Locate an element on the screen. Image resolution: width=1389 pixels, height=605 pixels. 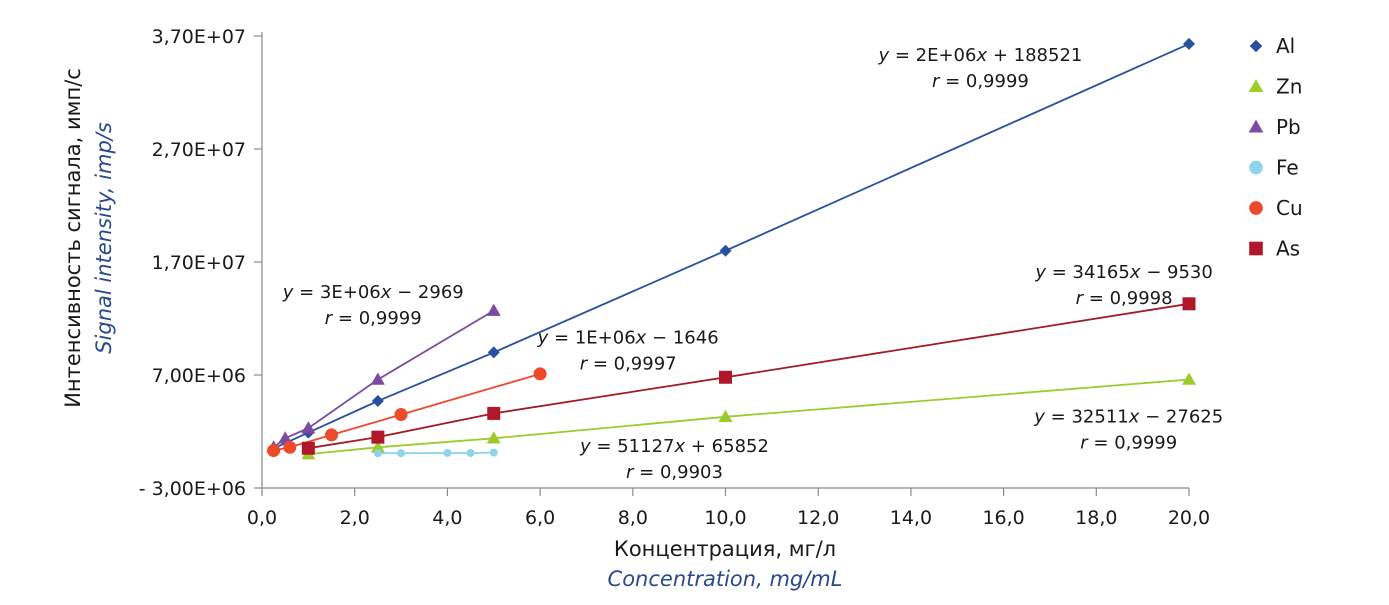
legend-label-cu: Cu is located at coordinates (1289, 208).